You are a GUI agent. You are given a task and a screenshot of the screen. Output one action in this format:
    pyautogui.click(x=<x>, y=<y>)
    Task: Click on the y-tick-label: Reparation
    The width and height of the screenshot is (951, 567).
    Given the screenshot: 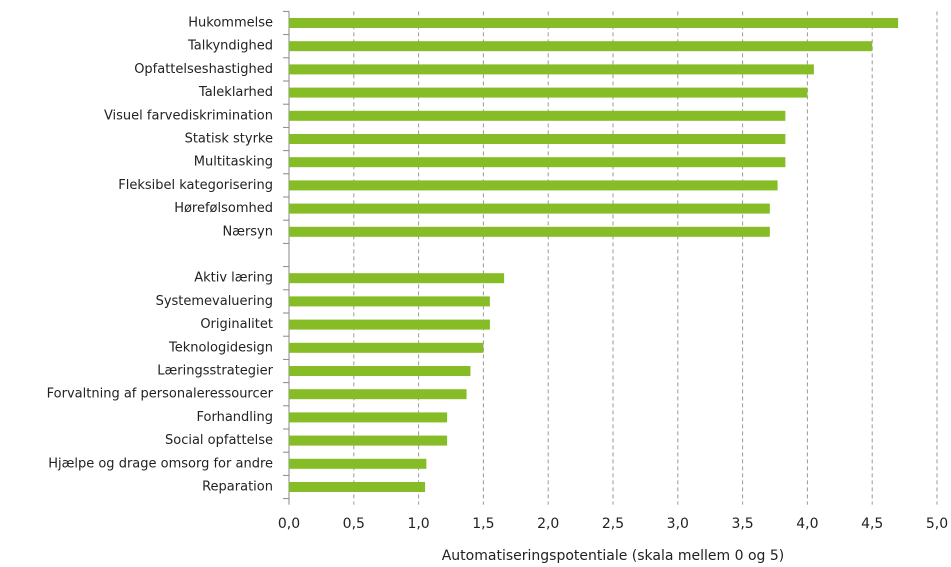 What is the action you would take?
    pyautogui.click(x=237, y=487)
    